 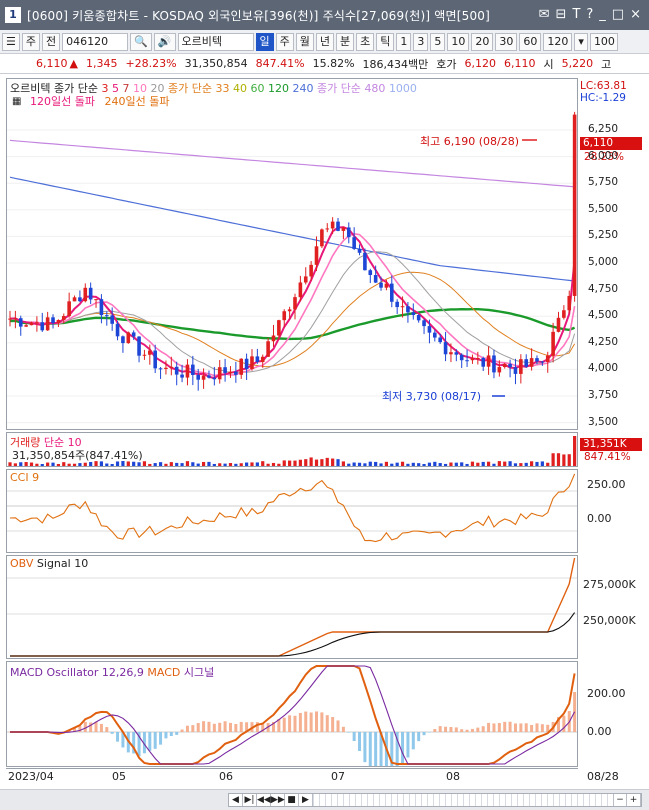 What do you see at coordinates (544, 14) in the screenshot?
I see `mail-icon: ✉` at bounding box center [544, 14].